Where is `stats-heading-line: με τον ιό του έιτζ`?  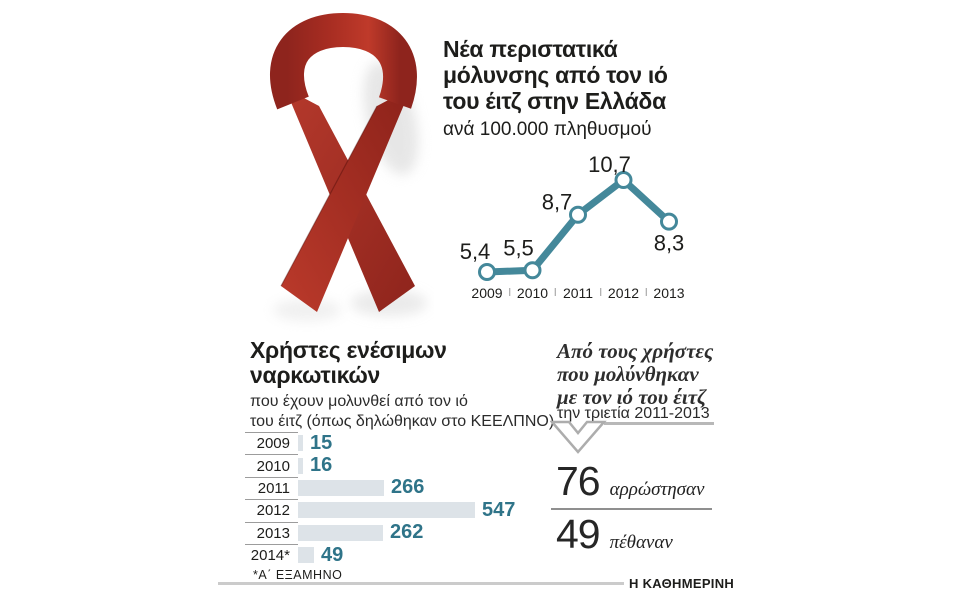
stats-heading-line: με τον ιό του έιτζ is located at coordinates (632, 397).